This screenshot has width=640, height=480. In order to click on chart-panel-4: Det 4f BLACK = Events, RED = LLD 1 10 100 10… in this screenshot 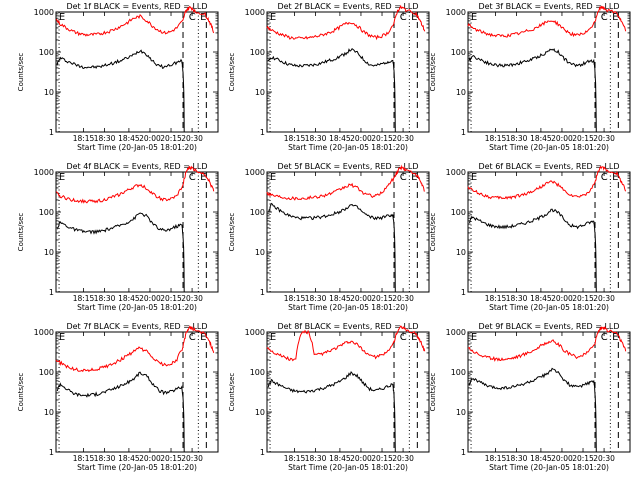, I will do `click(118, 237)`.